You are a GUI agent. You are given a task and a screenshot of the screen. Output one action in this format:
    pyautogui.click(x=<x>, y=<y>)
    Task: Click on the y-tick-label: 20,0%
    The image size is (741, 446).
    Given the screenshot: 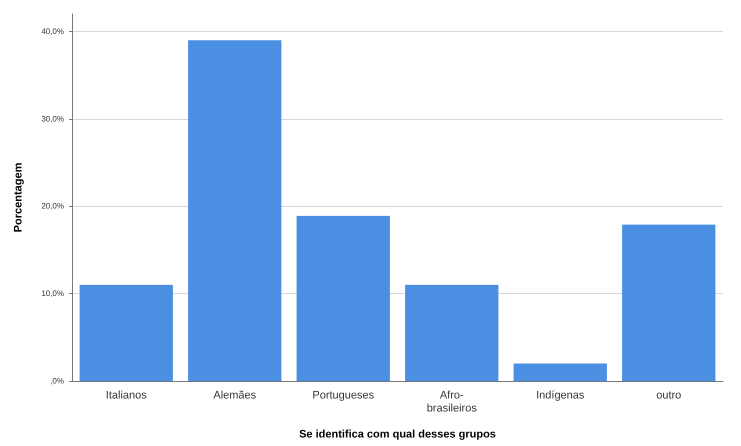 What is the action you would take?
    pyautogui.click(x=52, y=206)
    